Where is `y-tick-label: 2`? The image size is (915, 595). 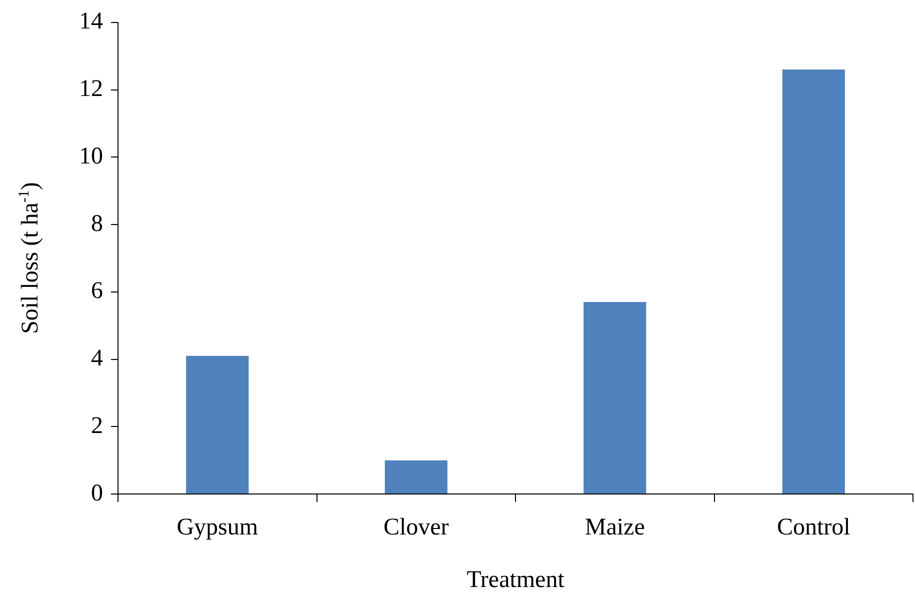
y-tick-label: 2 is located at coordinates (97, 425).